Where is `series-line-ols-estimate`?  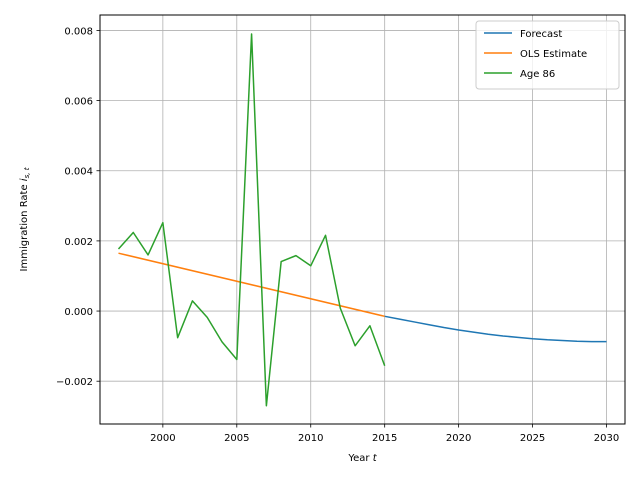 series-line-ols-estimate is located at coordinates (251, 285).